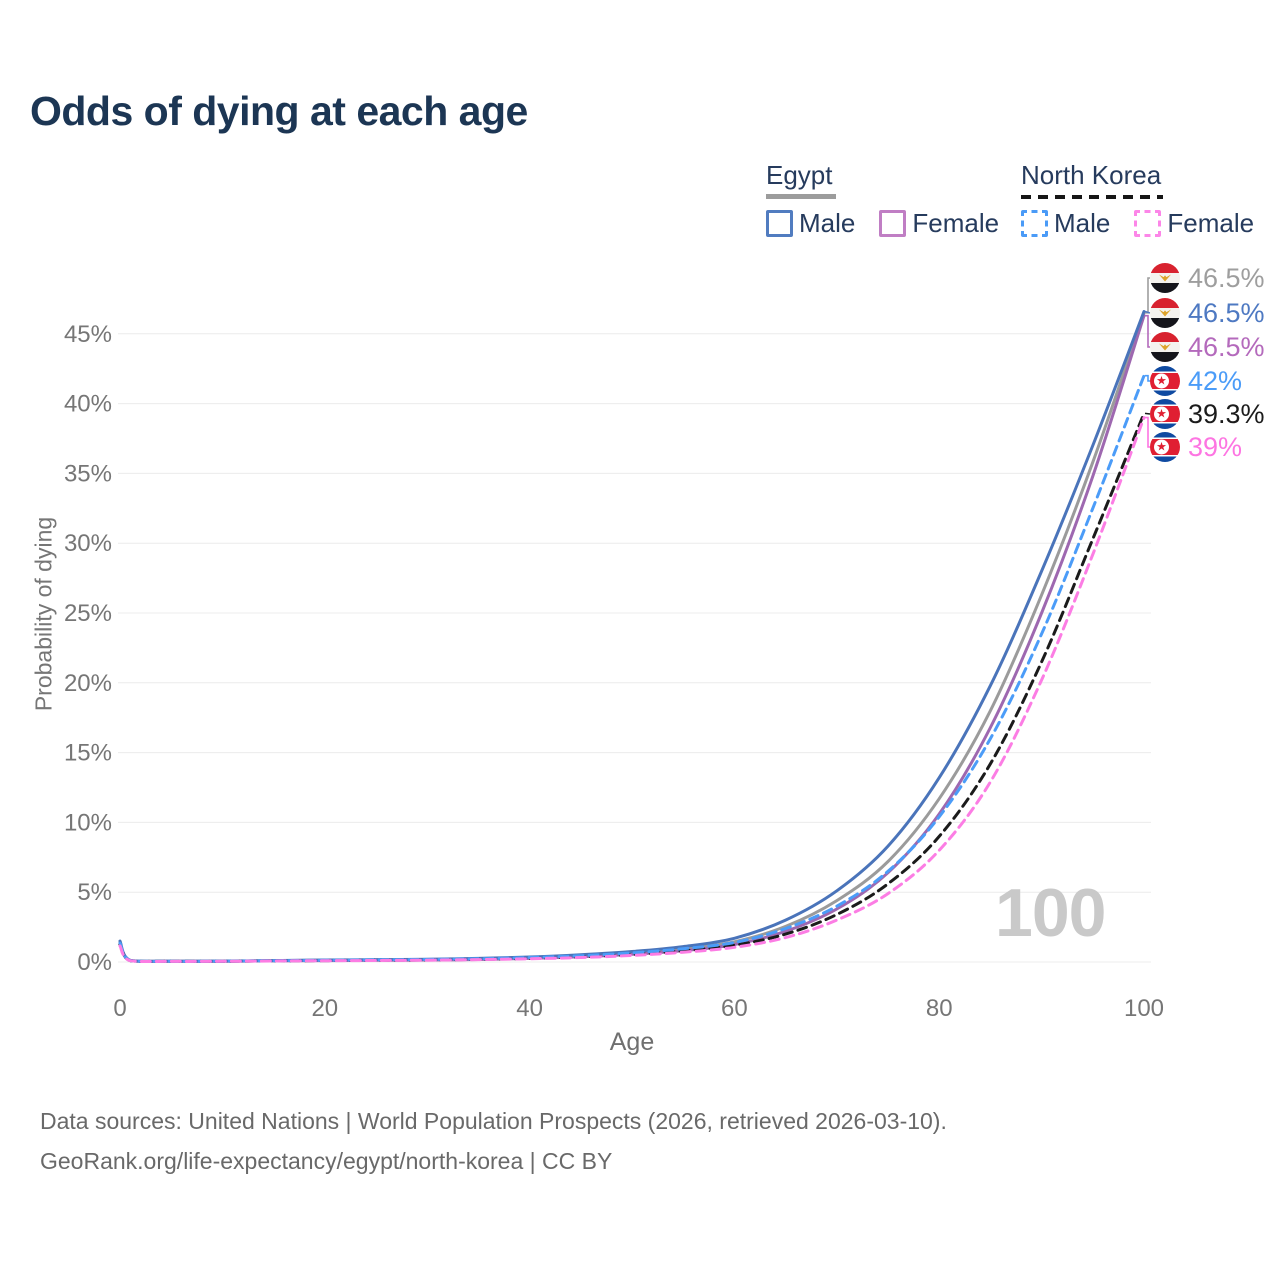  I want to click on y-tick-label: 35%, so click(88, 473).